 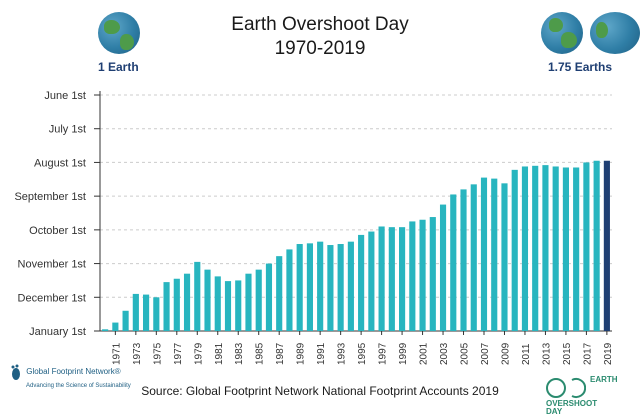 I want to click on bar-1980, so click(x=207, y=300).